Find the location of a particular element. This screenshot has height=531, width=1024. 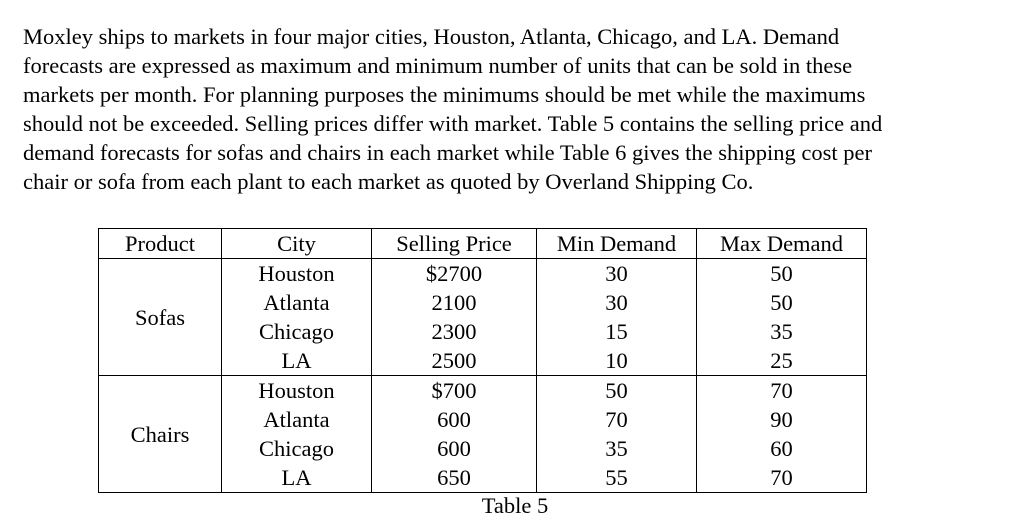

table-row: Atlanta 2100 30 50 is located at coordinates (483, 302).